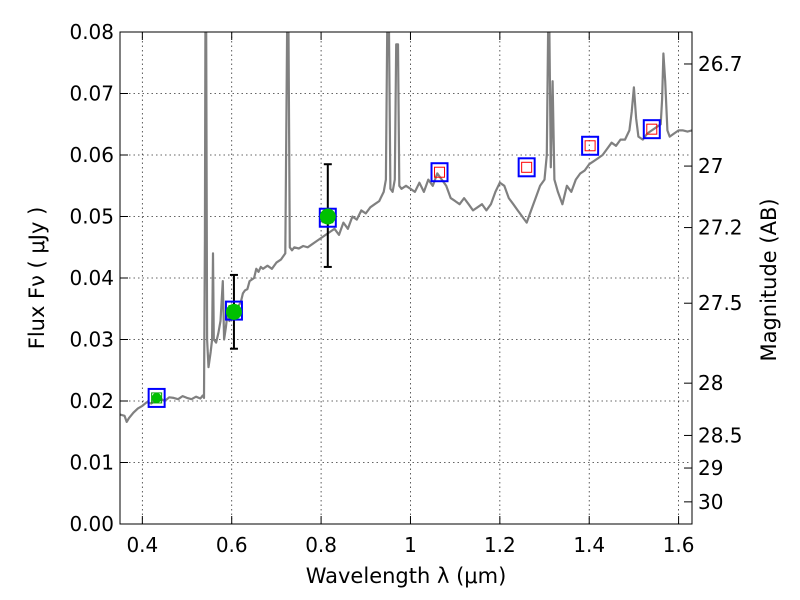 Image resolution: width=800 pixels, height=600 pixels. What do you see at coordinates (769, 279) in the screenshot?
I see `right-axis-label: Magnitude (AB)` at bounding box center [769, 279].